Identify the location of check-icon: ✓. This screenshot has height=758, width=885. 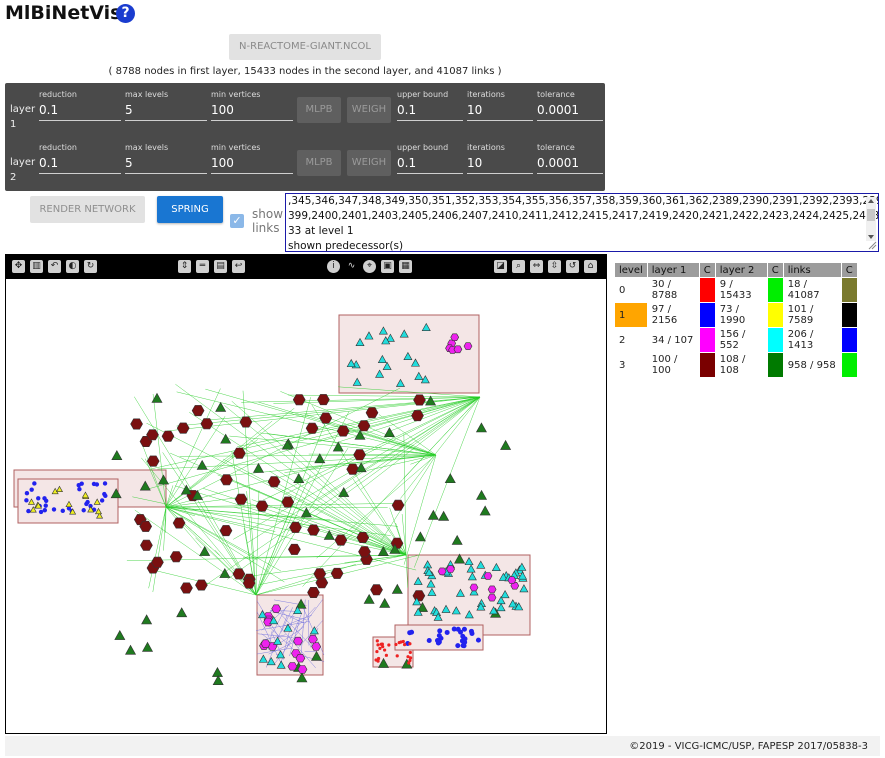
(236, 220).